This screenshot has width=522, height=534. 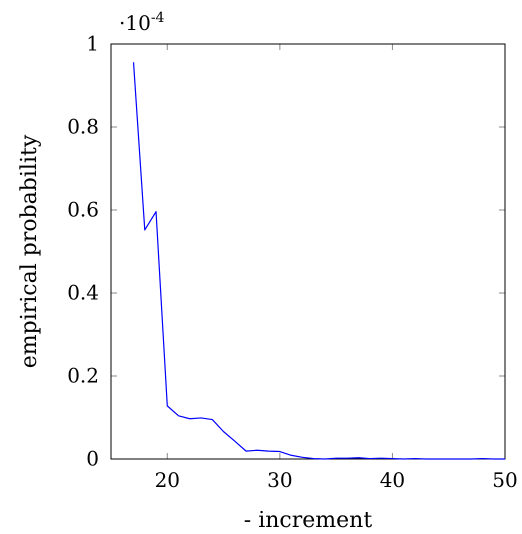 What do you see at coordinates (29, 251) in the screenshot?
I see `y-axis-title: empirical probability` at bounding box center [29, 251].